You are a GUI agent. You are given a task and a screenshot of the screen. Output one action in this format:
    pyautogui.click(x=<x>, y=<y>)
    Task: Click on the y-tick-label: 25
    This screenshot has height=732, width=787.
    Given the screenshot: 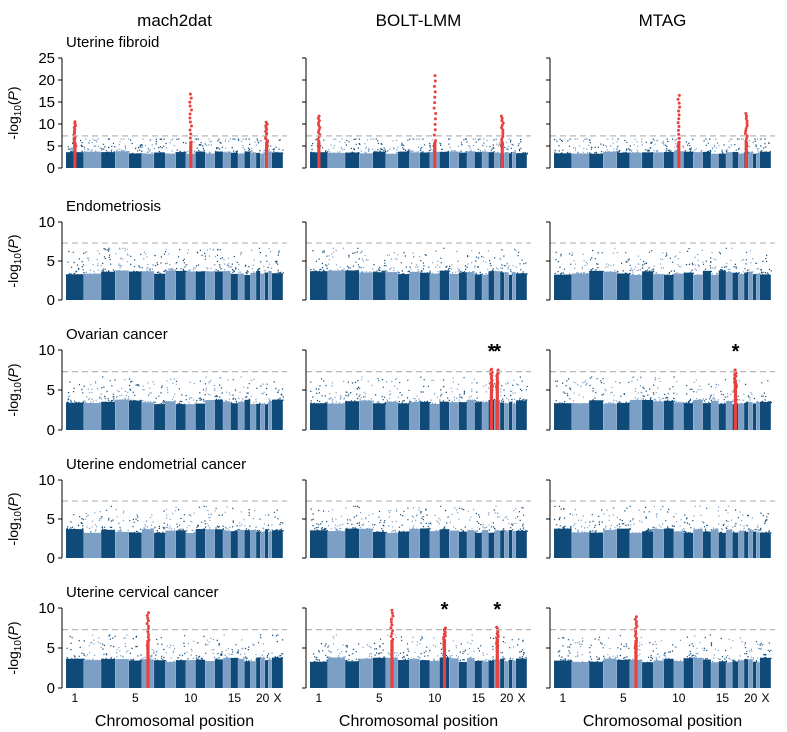 What is the action you would take?
    pyautogui.click(x=46, y=58)
    